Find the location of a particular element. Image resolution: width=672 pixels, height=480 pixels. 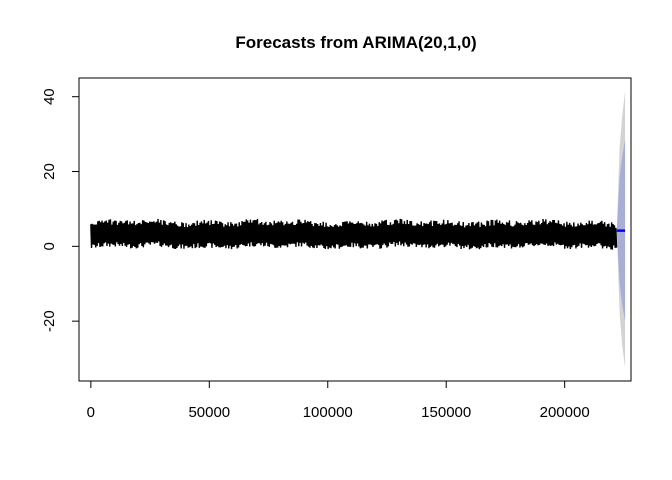

x-tick-label: 100000 is located at coordinates (328, 412).